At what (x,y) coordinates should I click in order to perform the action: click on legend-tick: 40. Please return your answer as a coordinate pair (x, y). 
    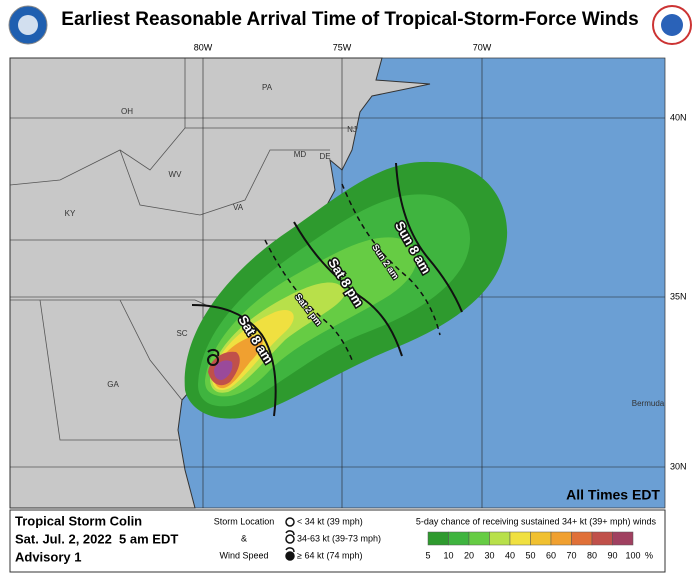
    Looking at the image, I should click on (510, 555).